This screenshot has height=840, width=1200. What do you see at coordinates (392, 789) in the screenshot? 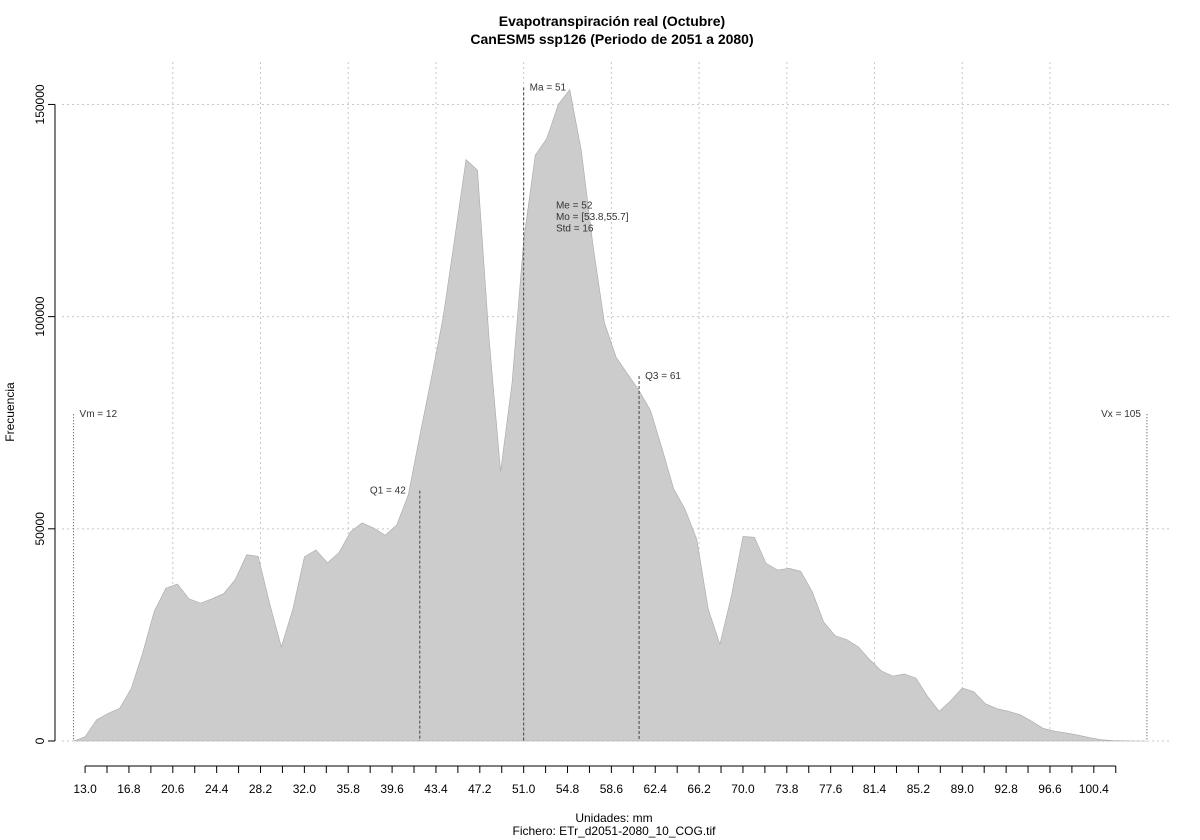
I see `x-tick-label: 39.6` at bounding box center [392, 789].